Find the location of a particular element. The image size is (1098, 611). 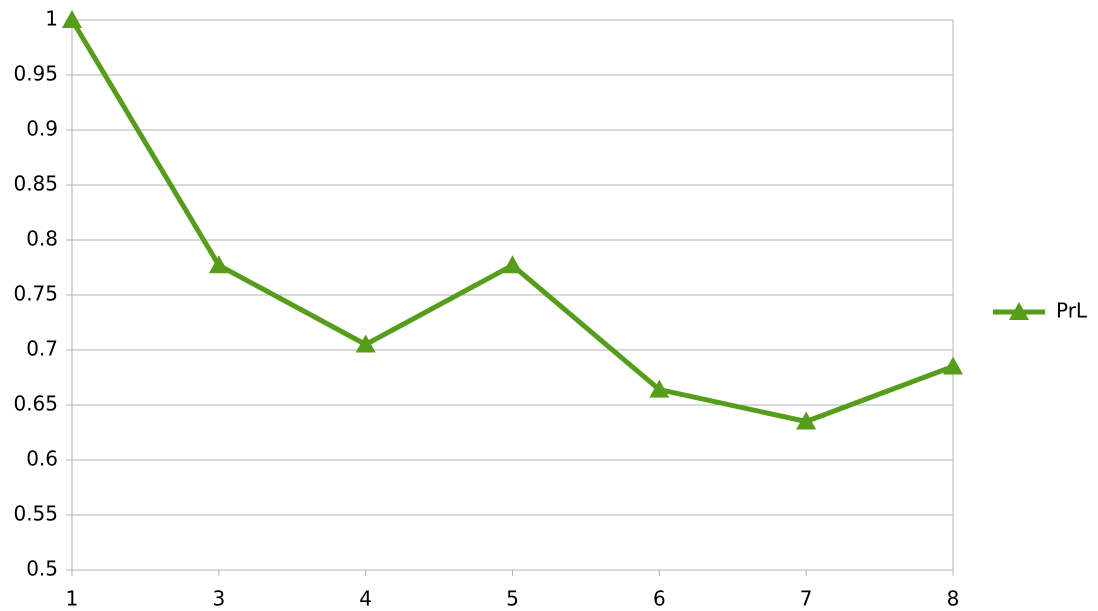

x-tick-label: 5 is located at coordinates (512, 599).